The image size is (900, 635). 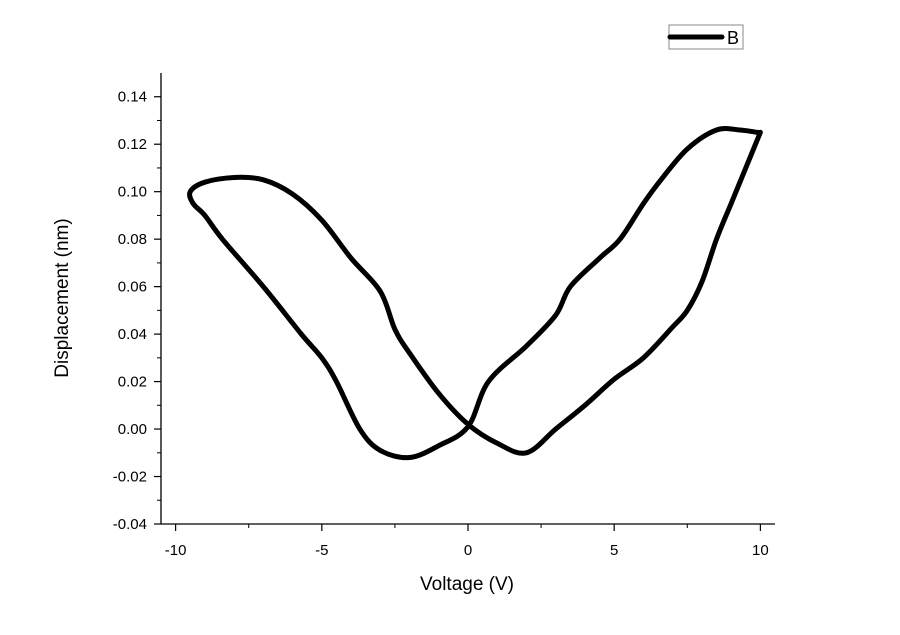 I want to click on x-tick-label: 10, so click(x=760, y=550).